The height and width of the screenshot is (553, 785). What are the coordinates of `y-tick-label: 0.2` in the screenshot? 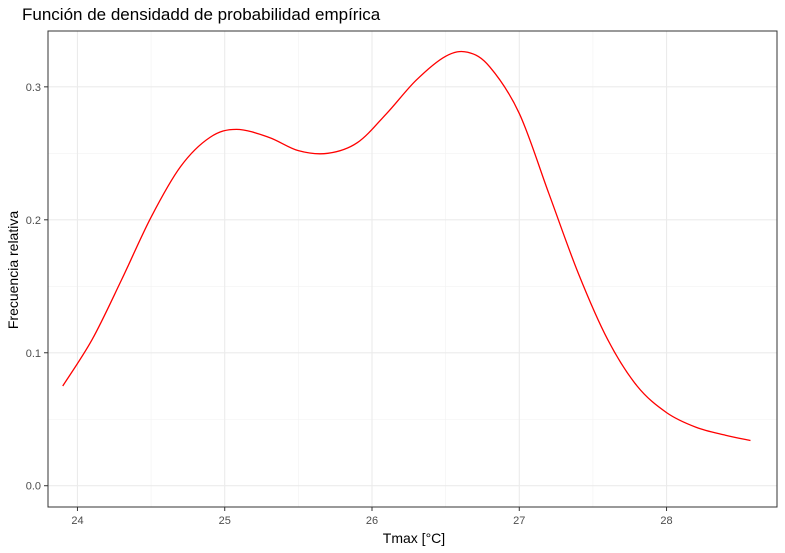 It's located at (33, 221).